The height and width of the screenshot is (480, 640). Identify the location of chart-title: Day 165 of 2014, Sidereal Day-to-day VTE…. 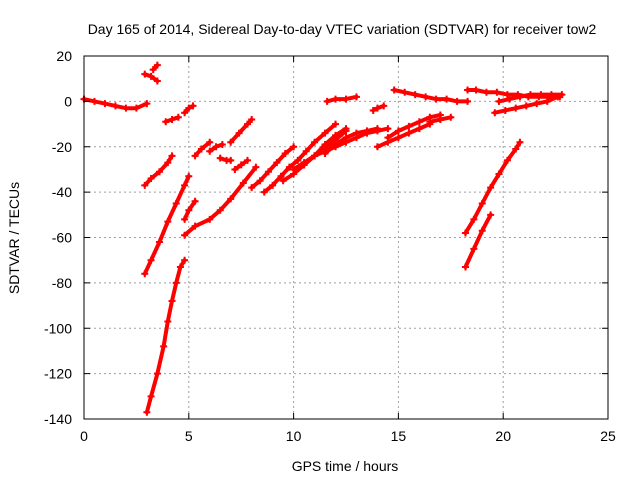
(342, 29).